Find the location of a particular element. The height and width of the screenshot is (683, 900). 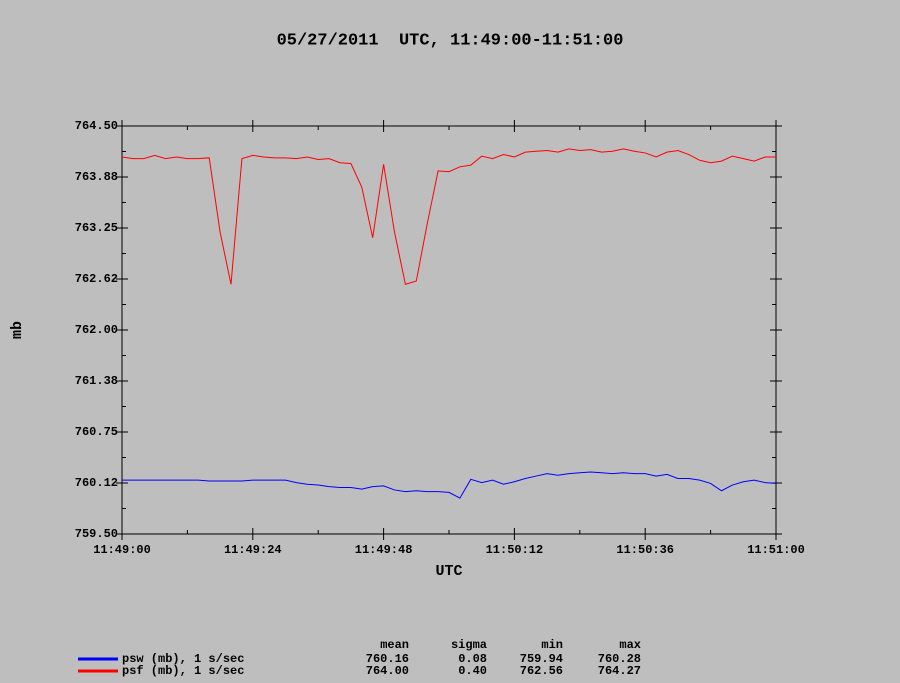

x-tick-label: 11:49:48 is located at coordinates (384, 550).